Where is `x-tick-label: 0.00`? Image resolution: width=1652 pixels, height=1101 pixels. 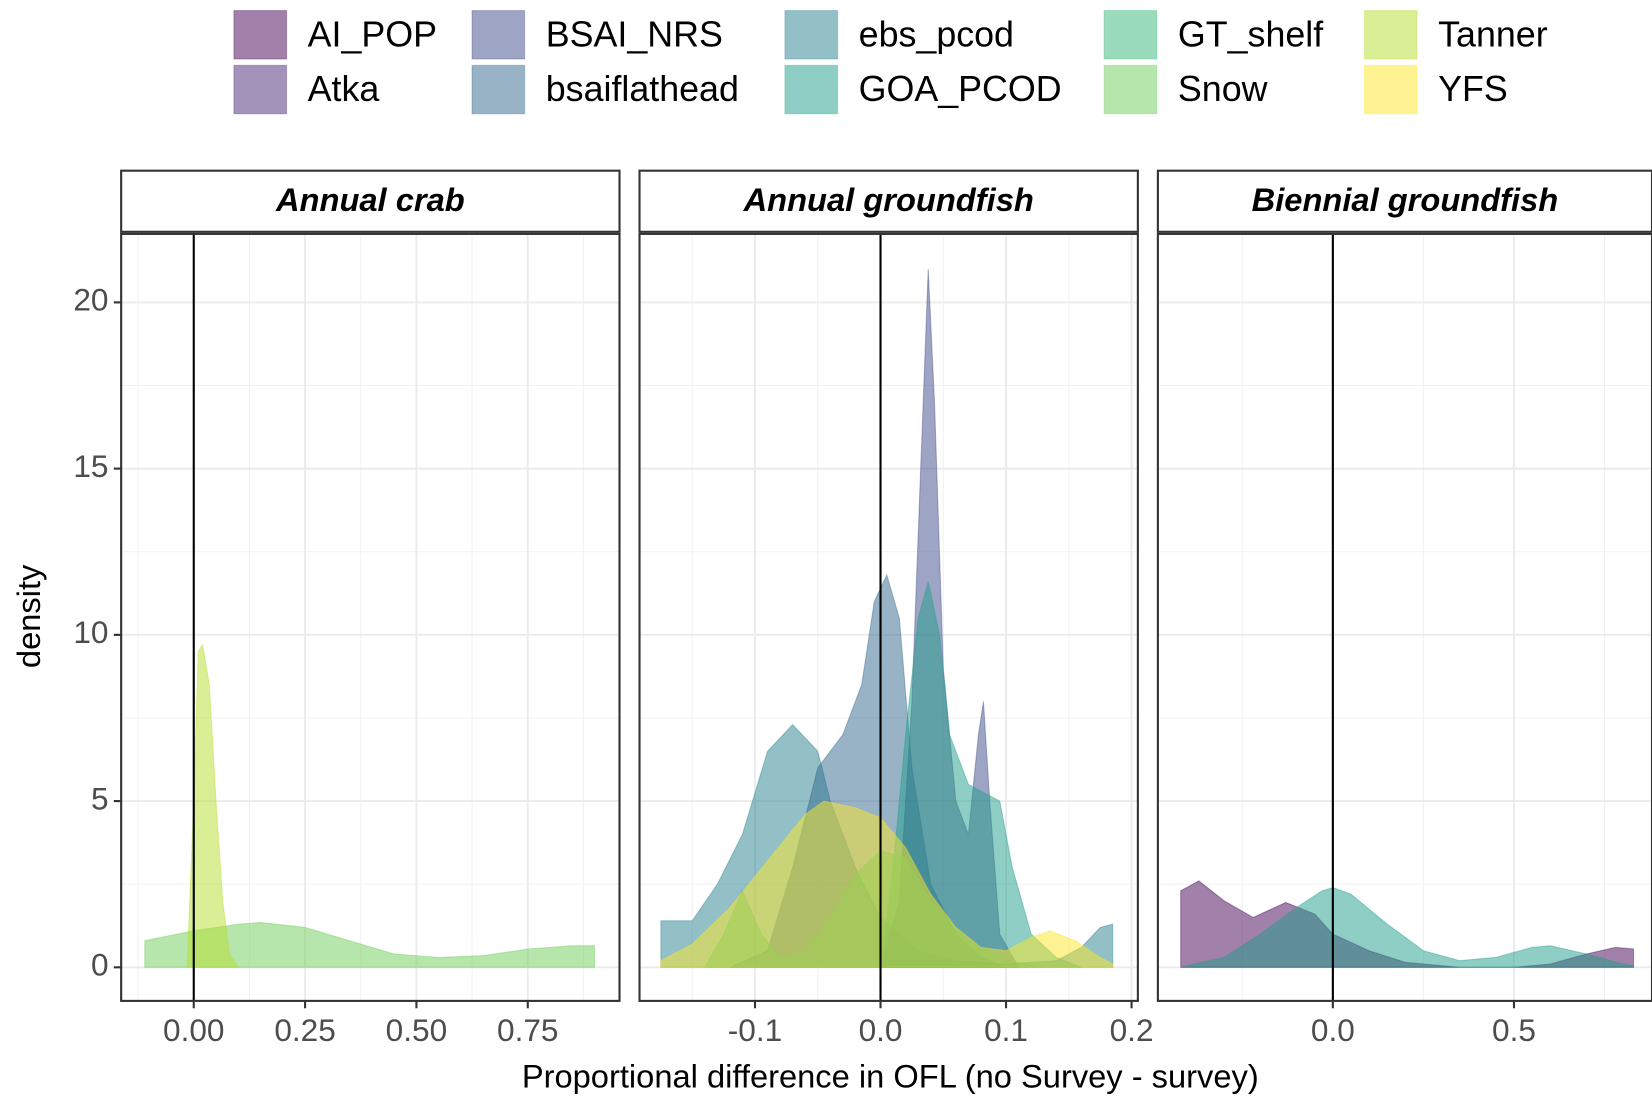
x-tick-label: 0.00 is located at coordinates (194, 1030).